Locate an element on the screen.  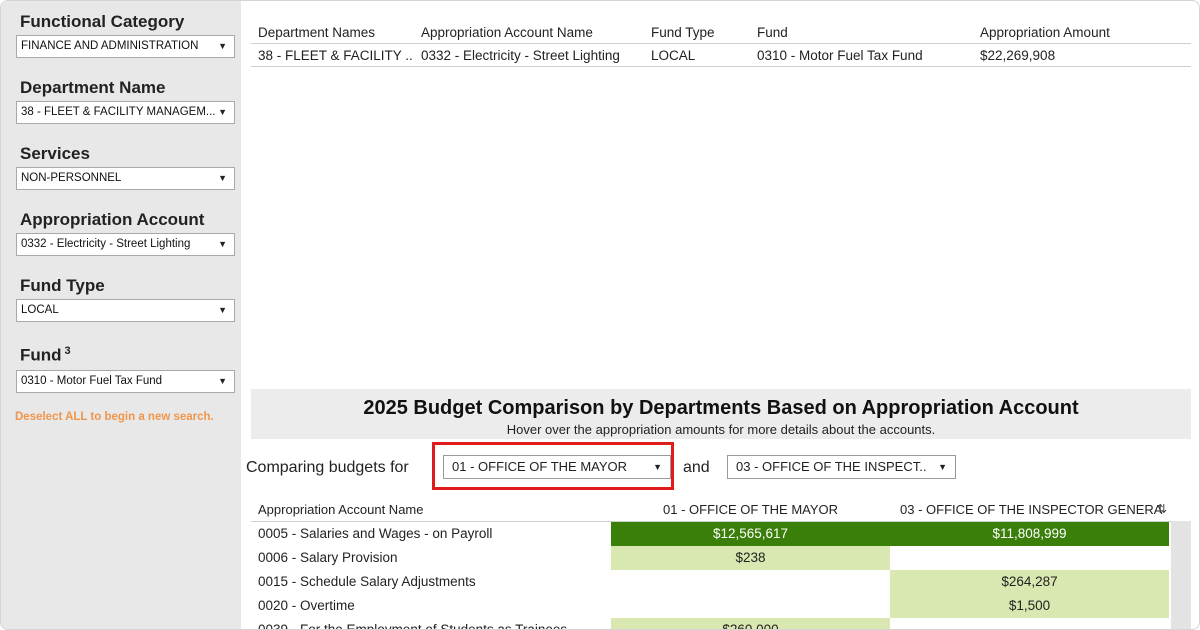
cell-amount: $22,269,908 is located at coordinates (1018, 55).